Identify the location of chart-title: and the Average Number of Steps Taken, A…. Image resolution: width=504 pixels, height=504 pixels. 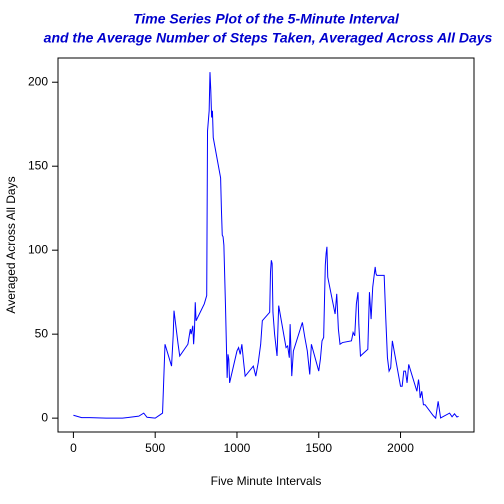
(268, 38).